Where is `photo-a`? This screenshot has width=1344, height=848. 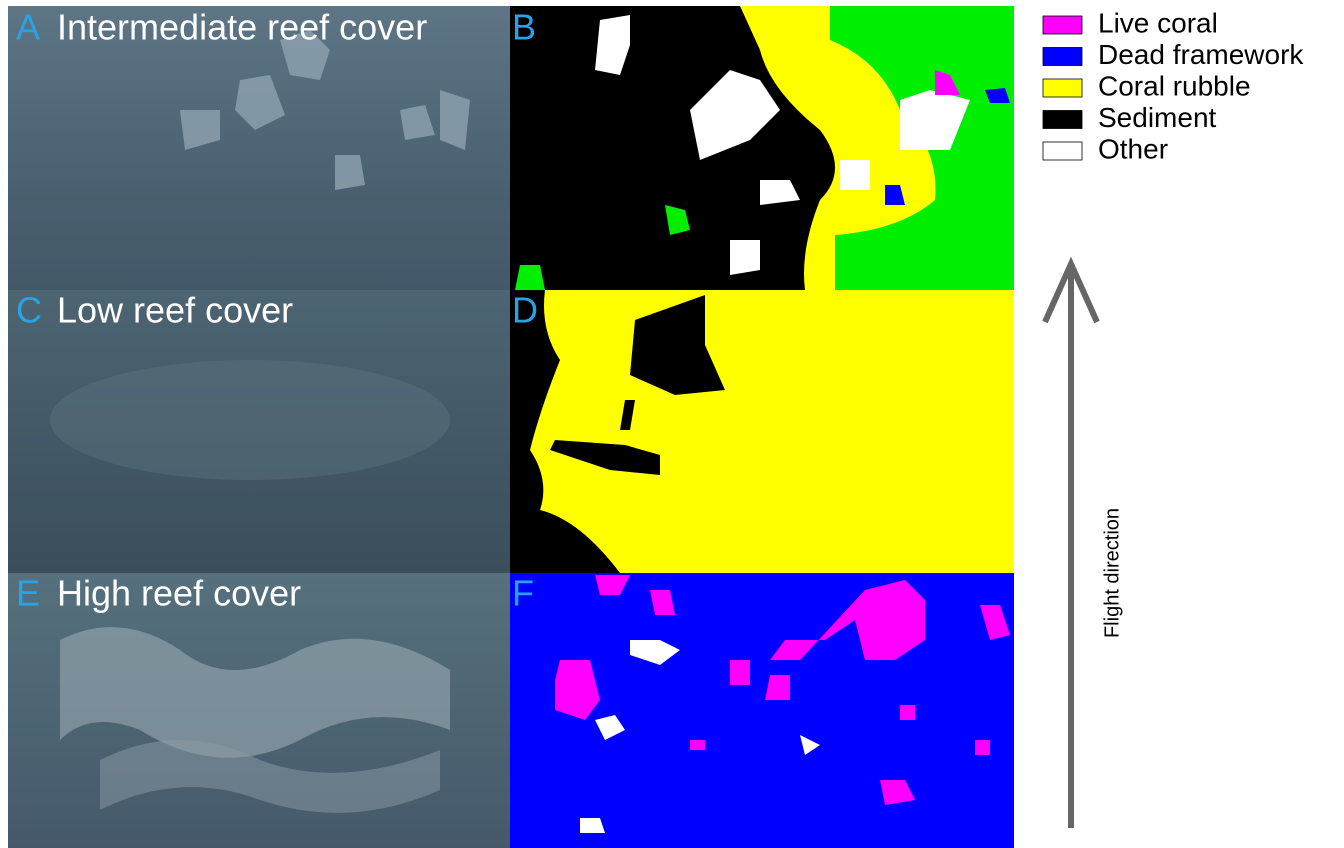 photo-a is located at coordinates (259, 148).